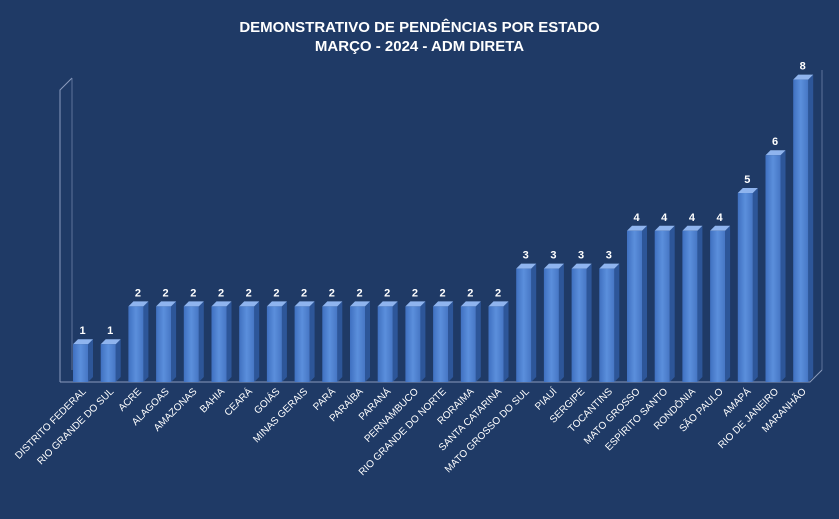 This screenshot has width=839, height=519. I want to click on value-label: 1, so click(110, 331).